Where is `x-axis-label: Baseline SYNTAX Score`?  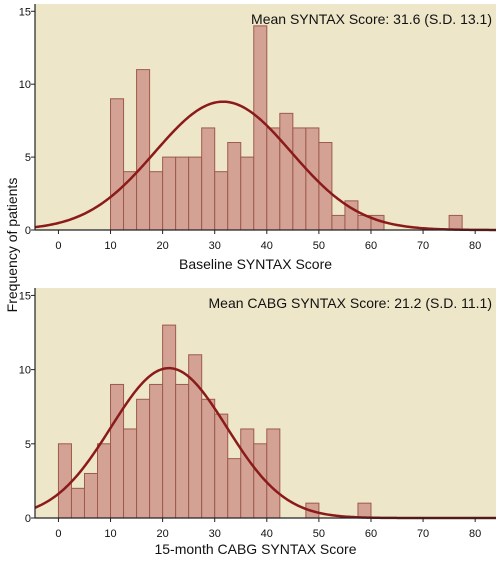
x-axis-label: Baseline SYNTAX Score is located at coordinates (255, 264).